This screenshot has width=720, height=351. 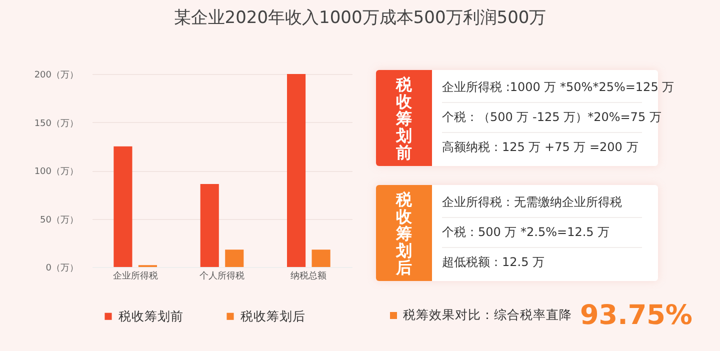 What do you see at coordinates (532, 202) in the screenshot?
I see `text: 企业所得税：无需缴纳企业所得税` at bounding box center [532, 202].